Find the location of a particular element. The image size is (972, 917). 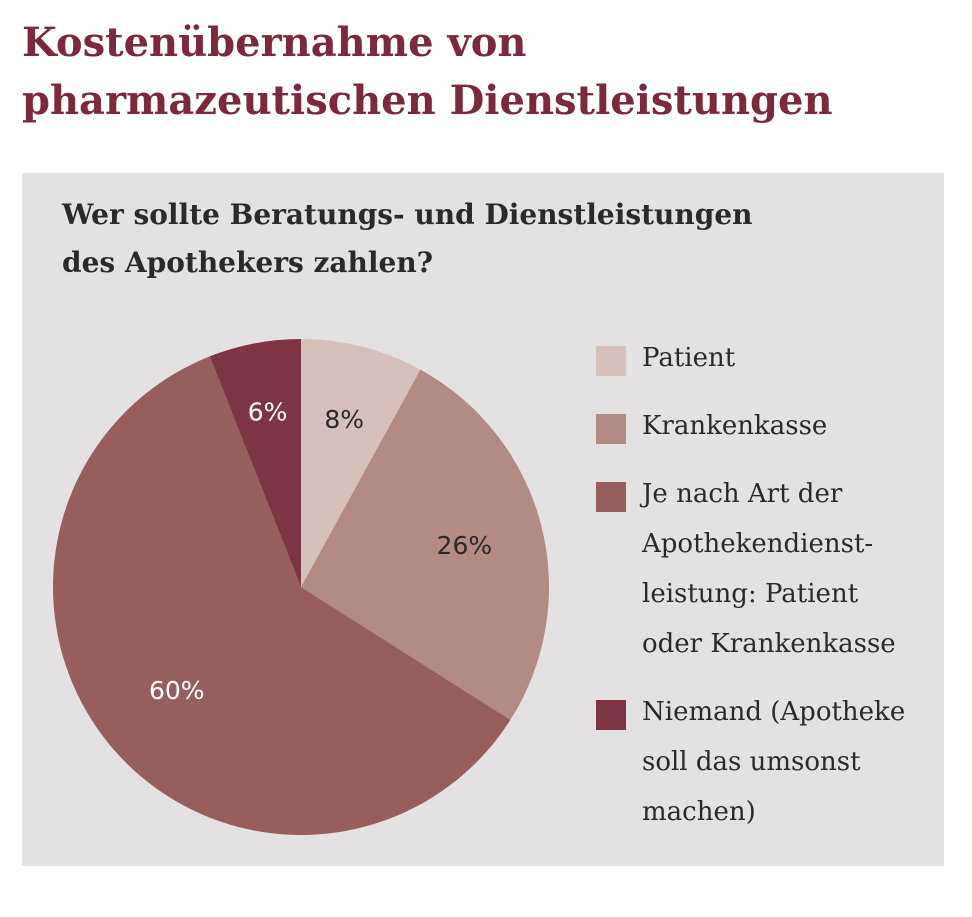

pie-slice-krankenkasse is located at coordinates (425, 544).